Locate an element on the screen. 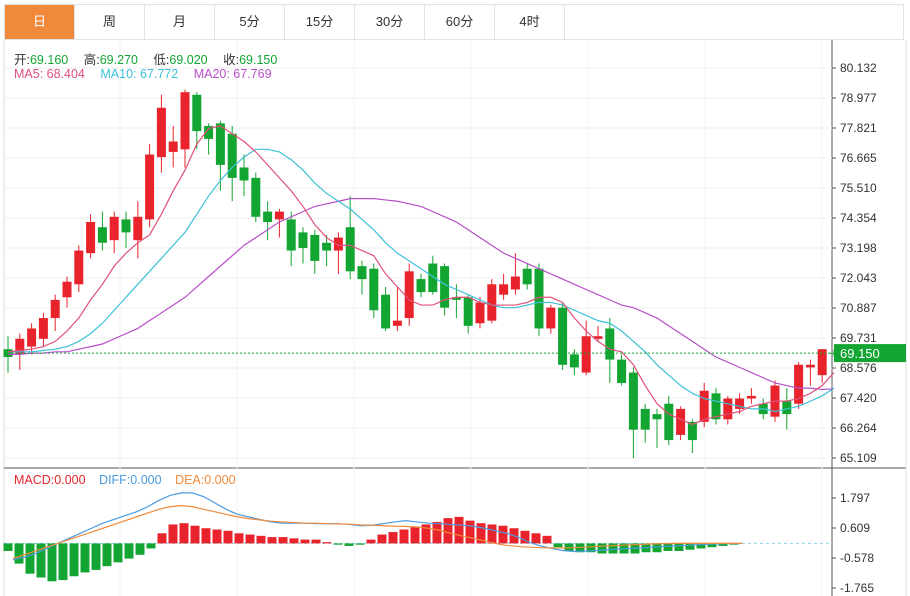  period-tabs: 日周月 5分 15分 30分 60分 4时 is located at coordinates (454, 22).